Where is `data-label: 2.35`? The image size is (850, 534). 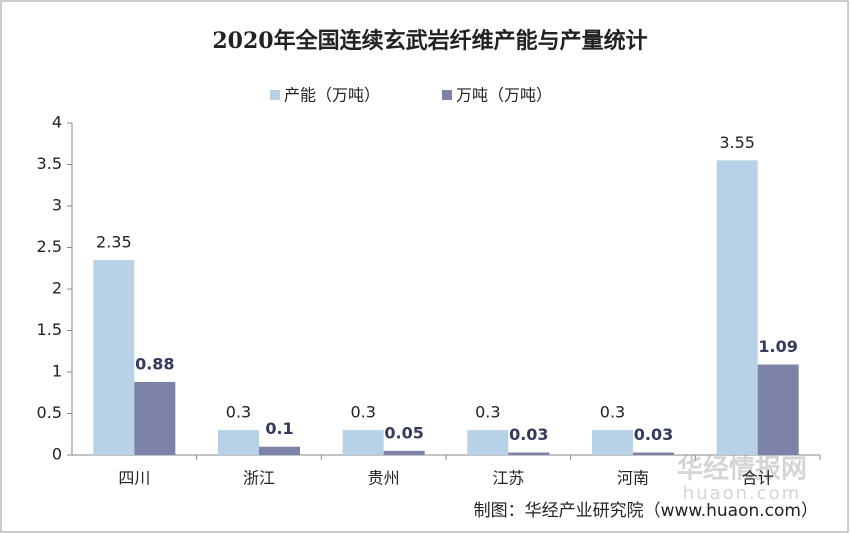 data-label: 2.35 is located at coordinates (114, 241).